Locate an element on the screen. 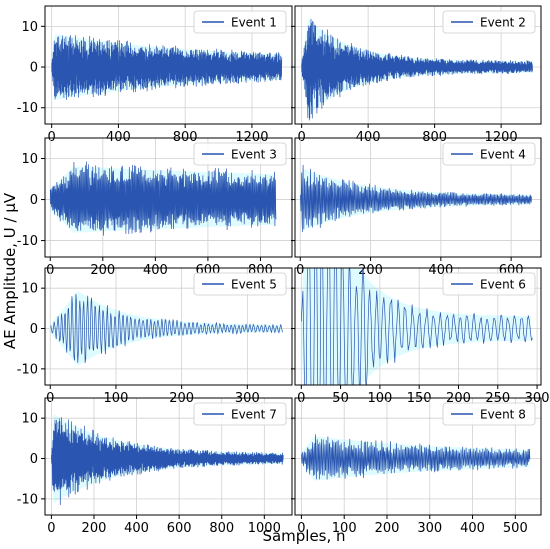 Image resolution: width=550 pixels, height=549 pixels. signal-envelope is located at coordinates (166, 328).